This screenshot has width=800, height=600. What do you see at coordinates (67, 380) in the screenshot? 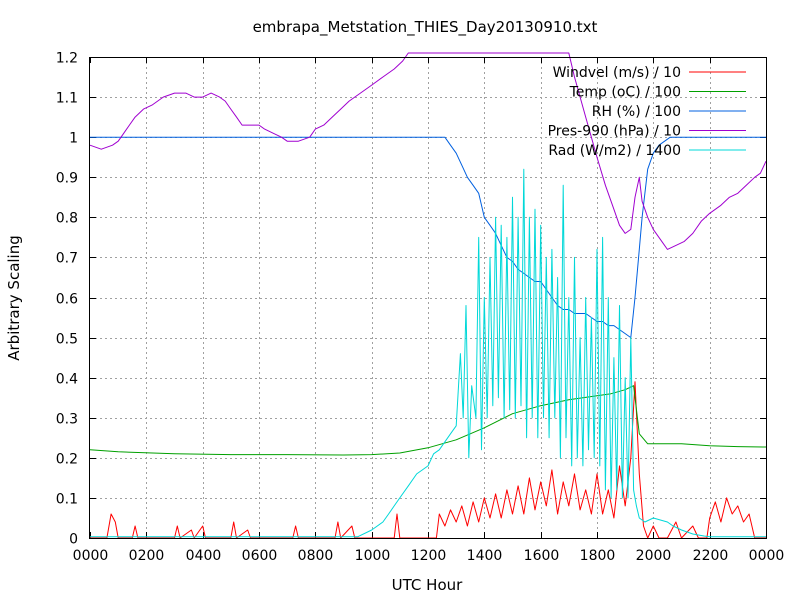
I see `y-tick-label: 0.4` at bounding box center [67, 380].